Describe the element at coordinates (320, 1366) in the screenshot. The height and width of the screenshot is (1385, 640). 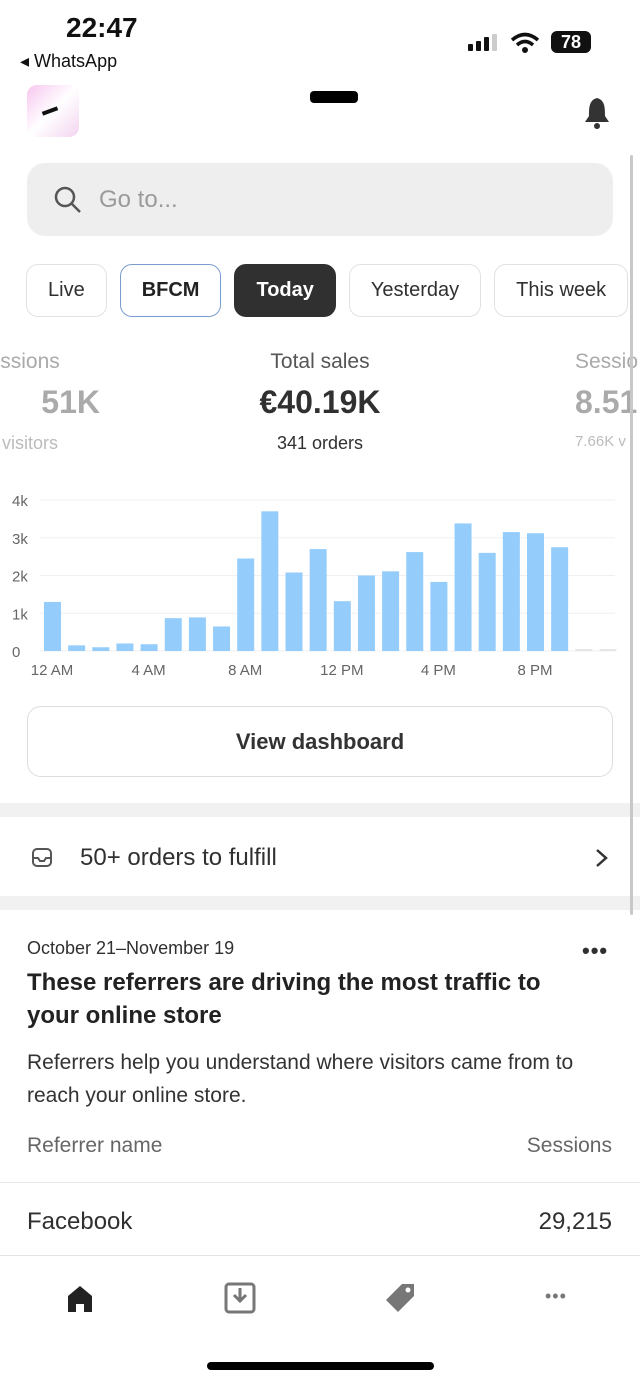
I see `home-indicator` at that location.